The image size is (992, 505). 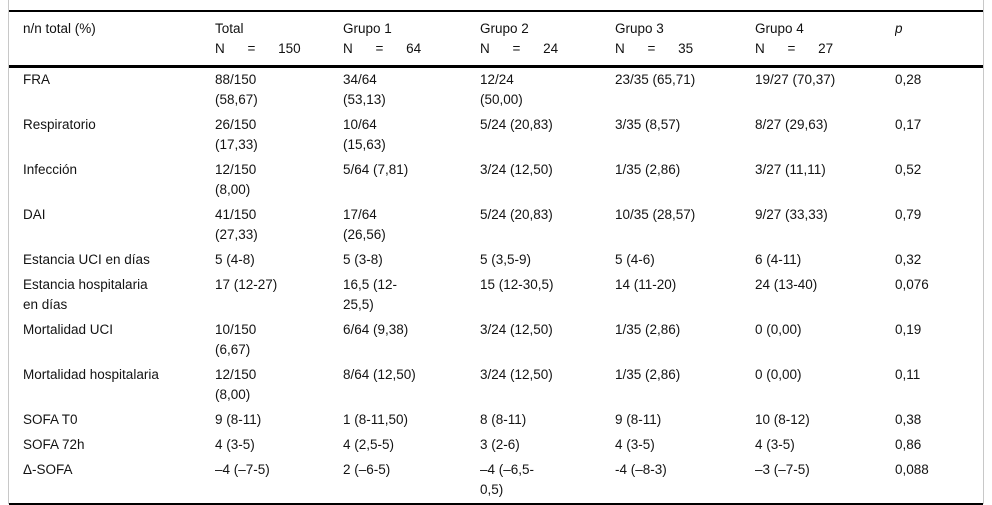 I want to click on table-cell: 10/150 (6,67), so click(x=236, y=339).